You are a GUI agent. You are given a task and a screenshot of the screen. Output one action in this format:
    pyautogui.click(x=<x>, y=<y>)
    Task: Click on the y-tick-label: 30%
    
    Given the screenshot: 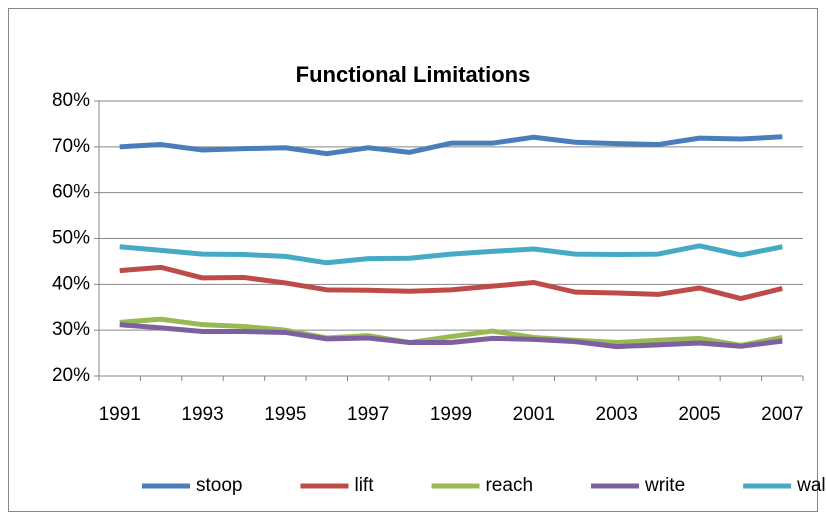 What is the action you would take?
    pyautogui.click(x=71, y=329)
    